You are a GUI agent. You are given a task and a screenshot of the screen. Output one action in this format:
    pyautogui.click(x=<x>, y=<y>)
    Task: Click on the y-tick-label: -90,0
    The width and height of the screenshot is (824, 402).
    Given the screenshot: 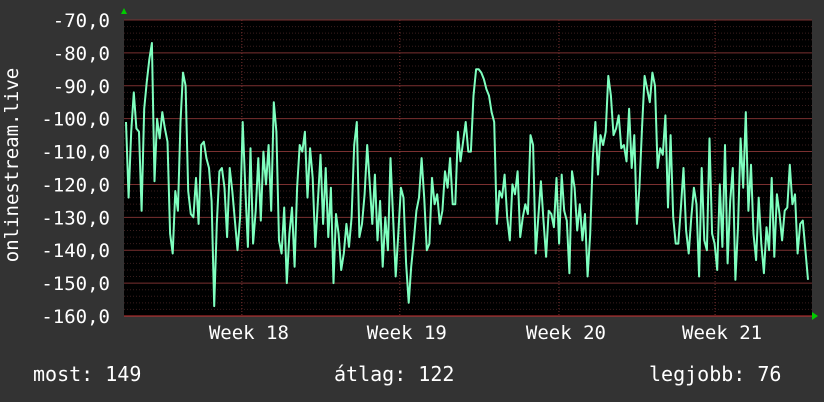 What is the action you would take?
    pyautogui.click(x=81, y=87)
    